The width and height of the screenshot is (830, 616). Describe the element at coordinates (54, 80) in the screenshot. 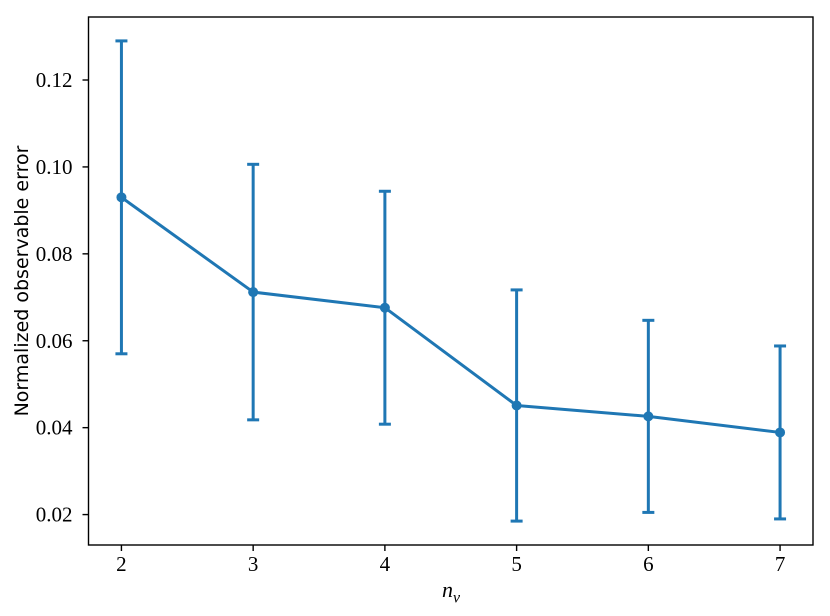

I see `y-tick-label: 0.12` at that location.